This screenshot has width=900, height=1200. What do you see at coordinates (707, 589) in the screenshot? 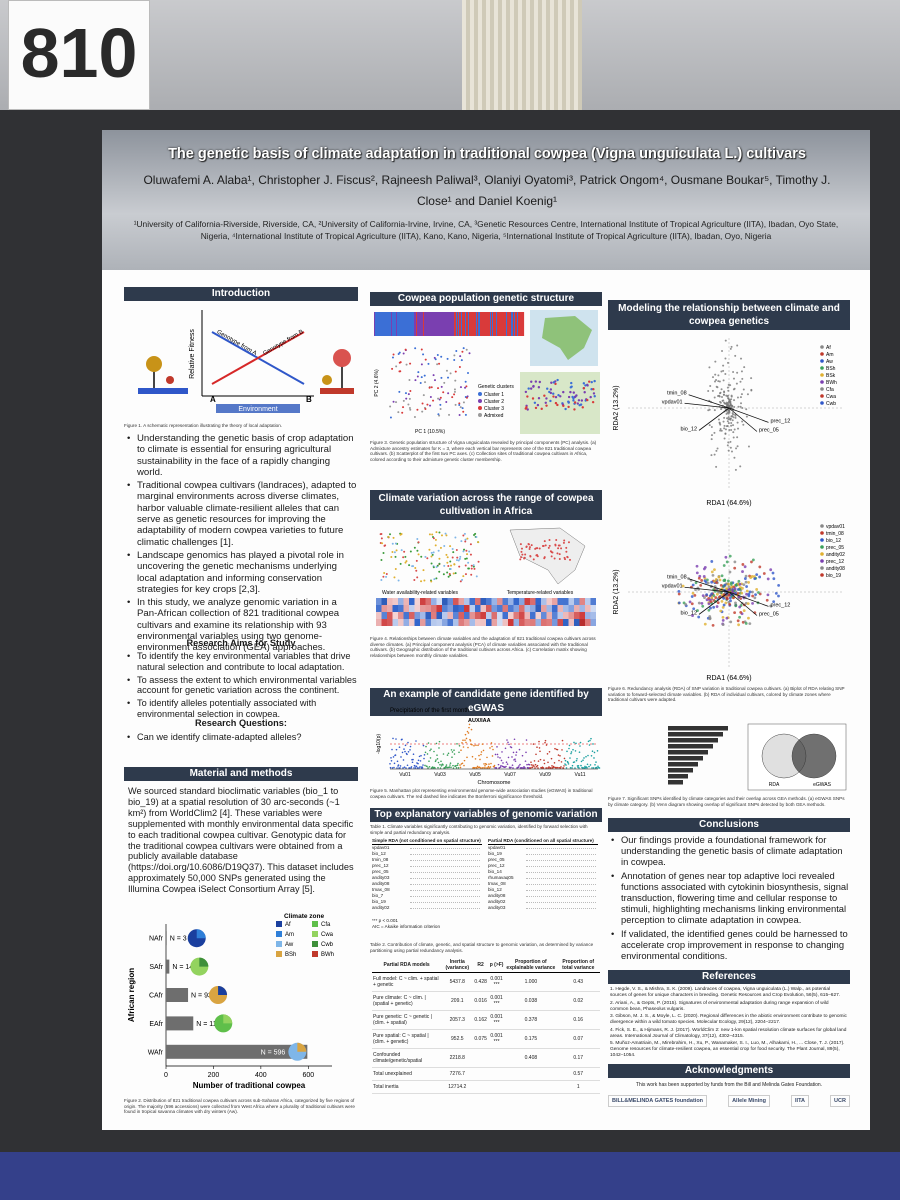
I see `arrow` at bounding box center [707, 589].